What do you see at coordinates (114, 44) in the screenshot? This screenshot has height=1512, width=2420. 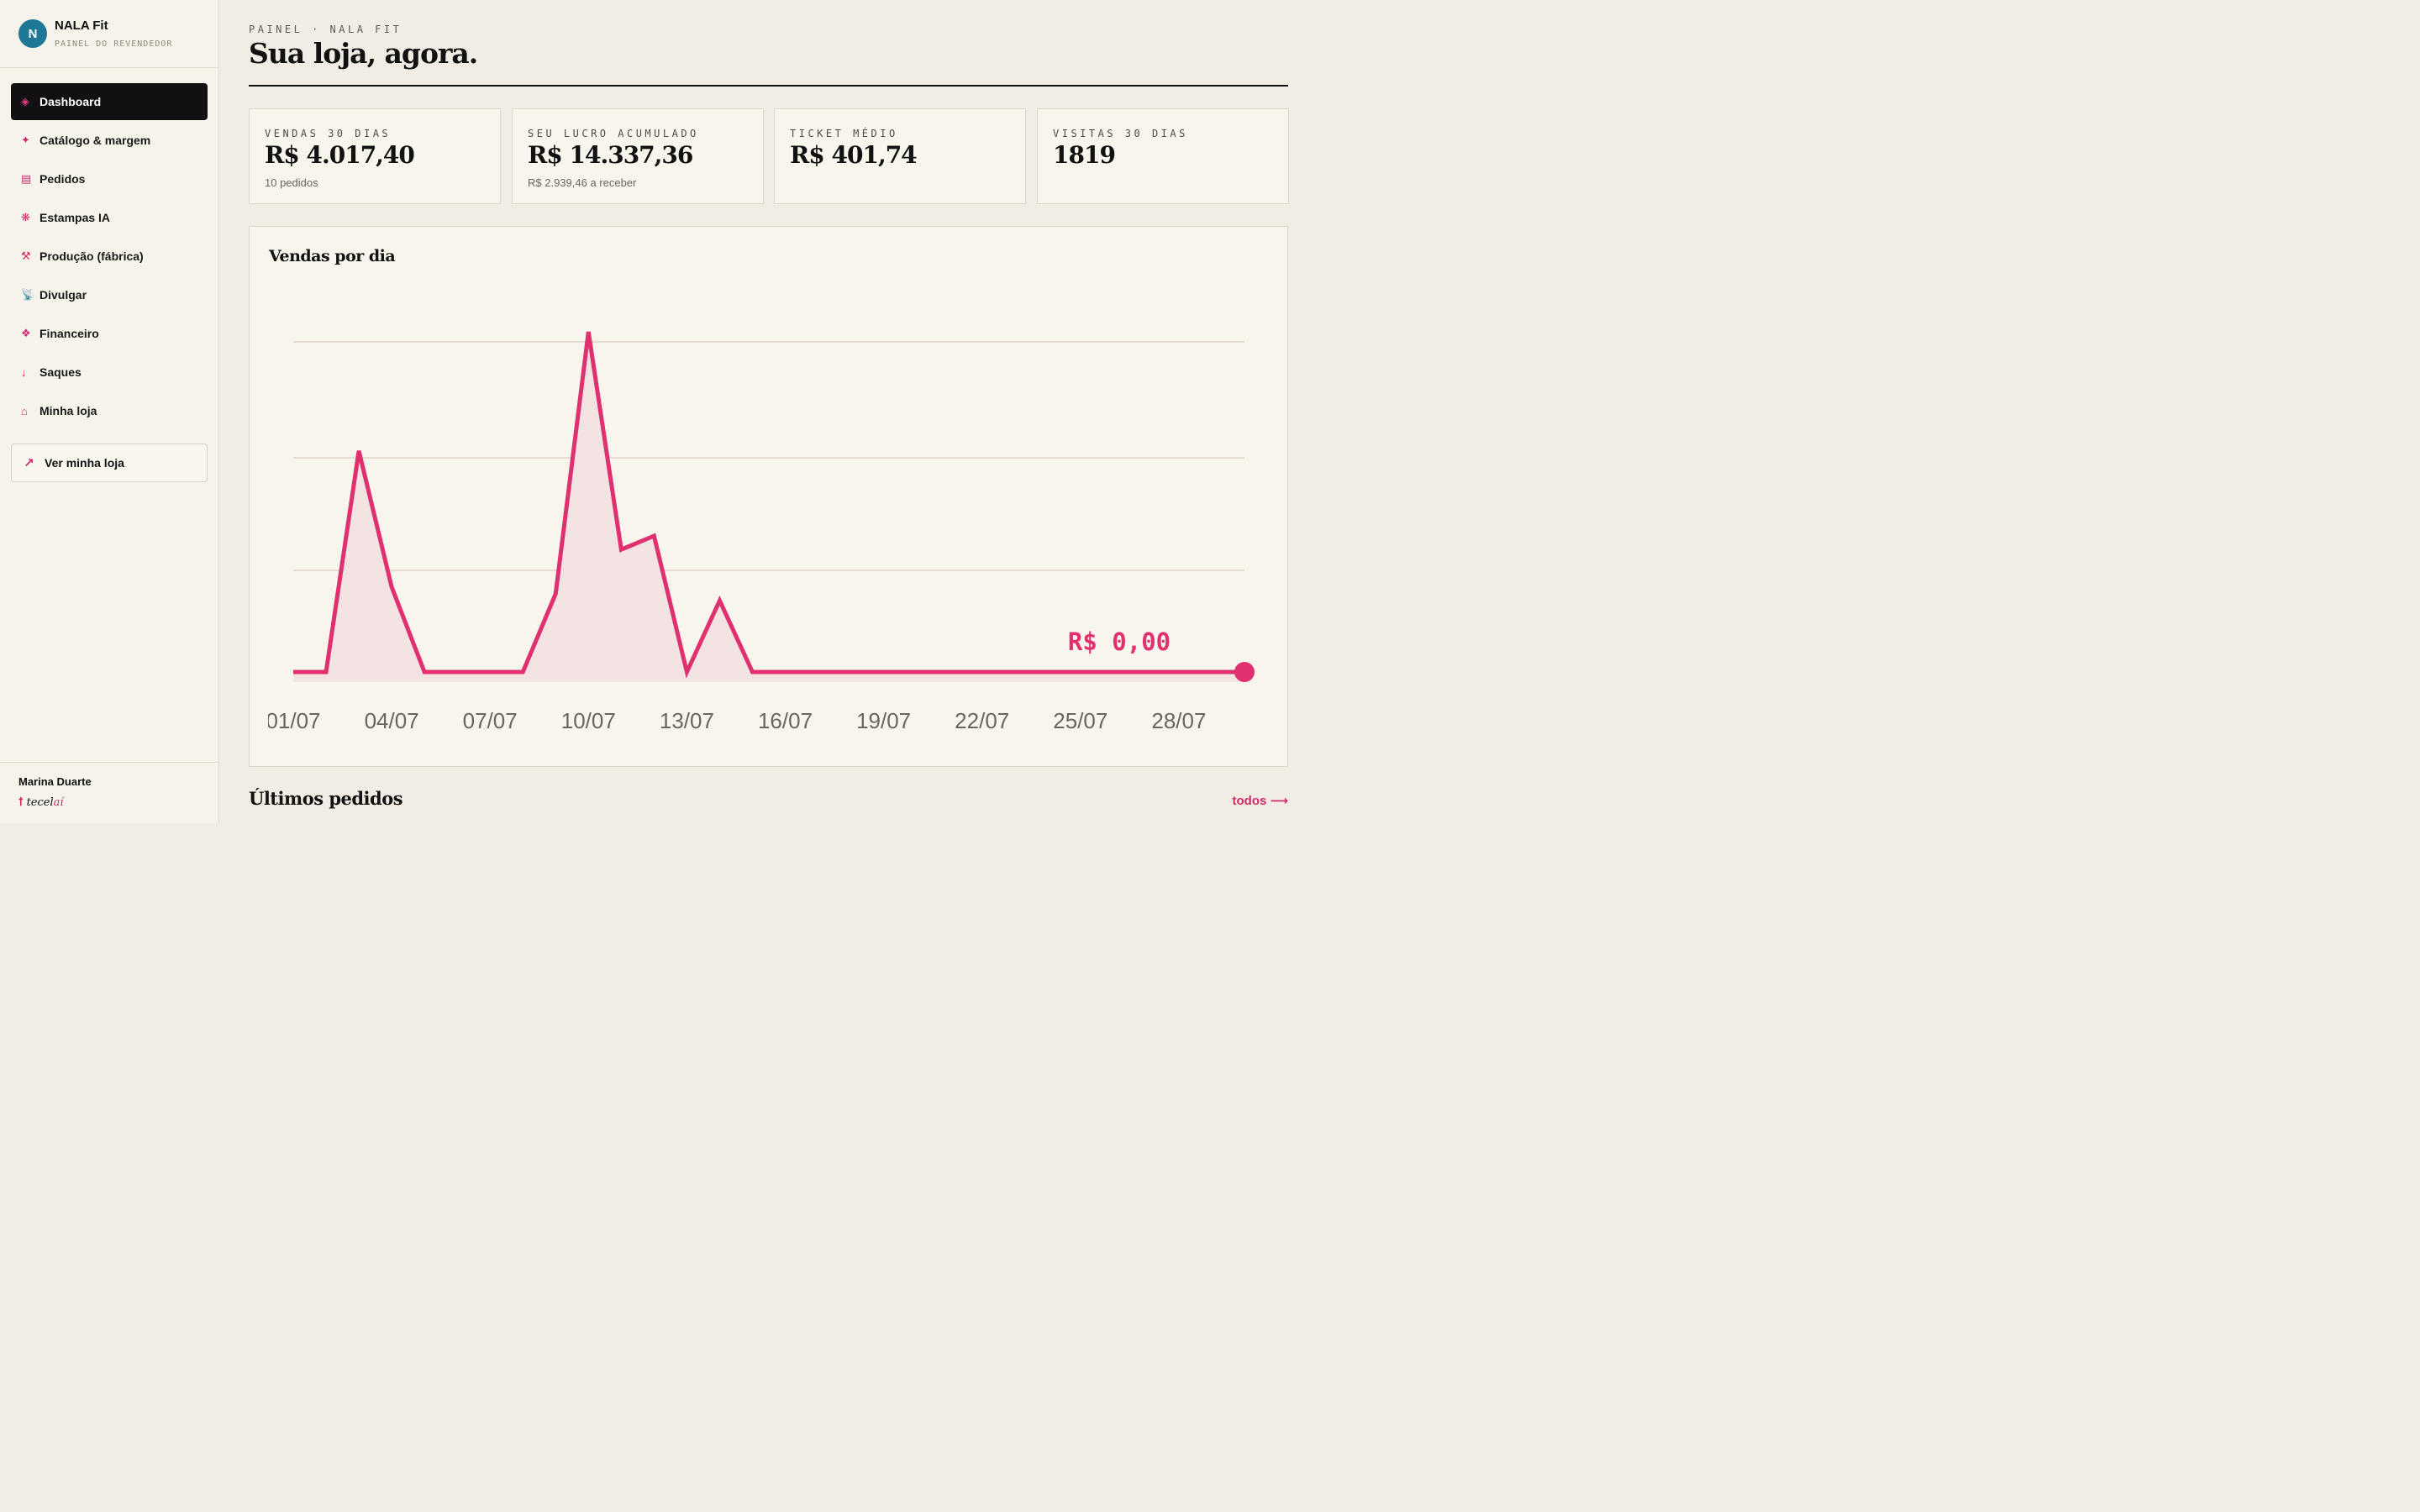 I see `panel-subtitle: PAINEL DO REVENDEDOR` at bounding box center [114, 44].